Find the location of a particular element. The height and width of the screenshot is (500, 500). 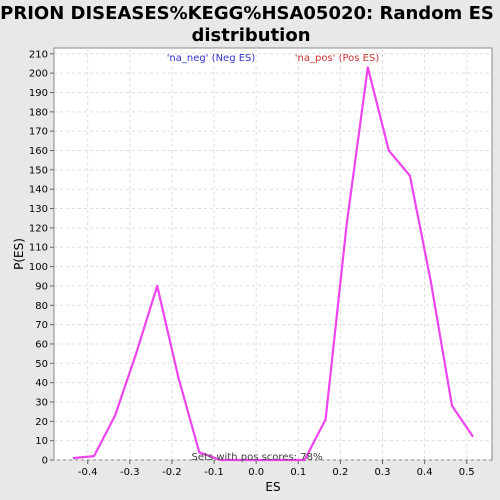

x-tick-label: -0.1 is located at coordinates (214, 472).